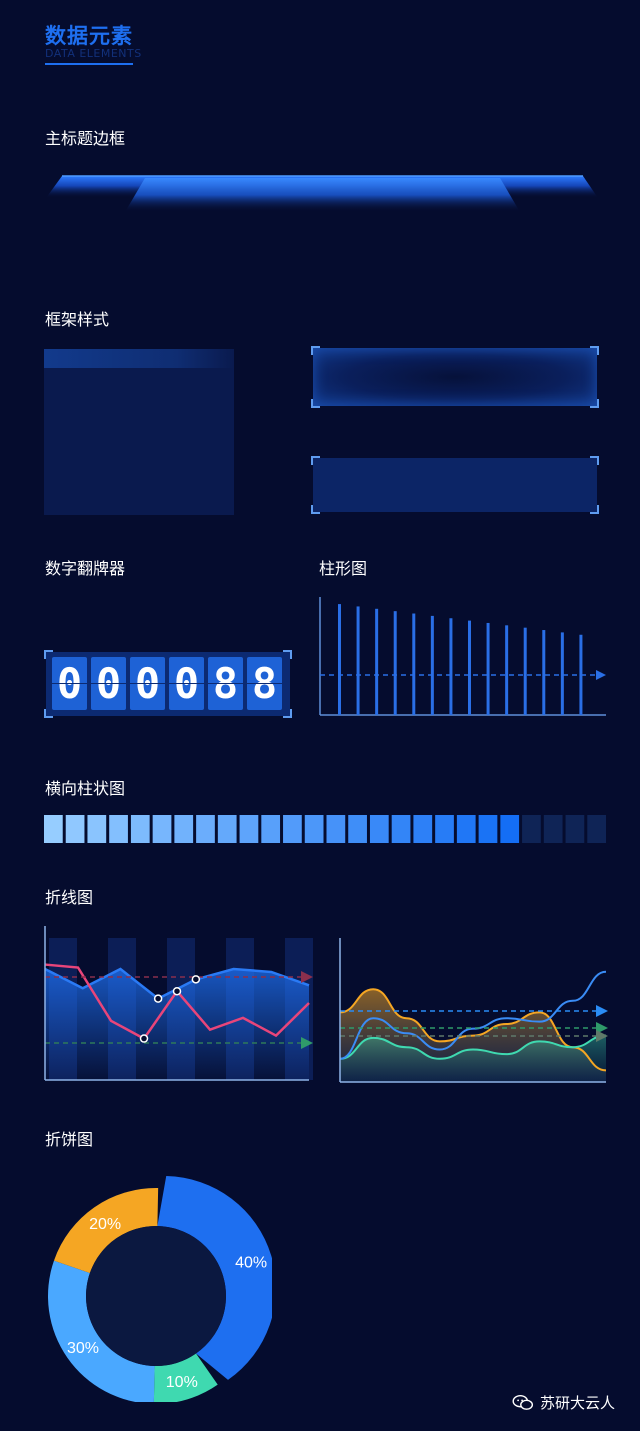 The width and height of the screenshot is (640, 1431). I want to click on donut-slice-label: 10%, so click(182, 1382).